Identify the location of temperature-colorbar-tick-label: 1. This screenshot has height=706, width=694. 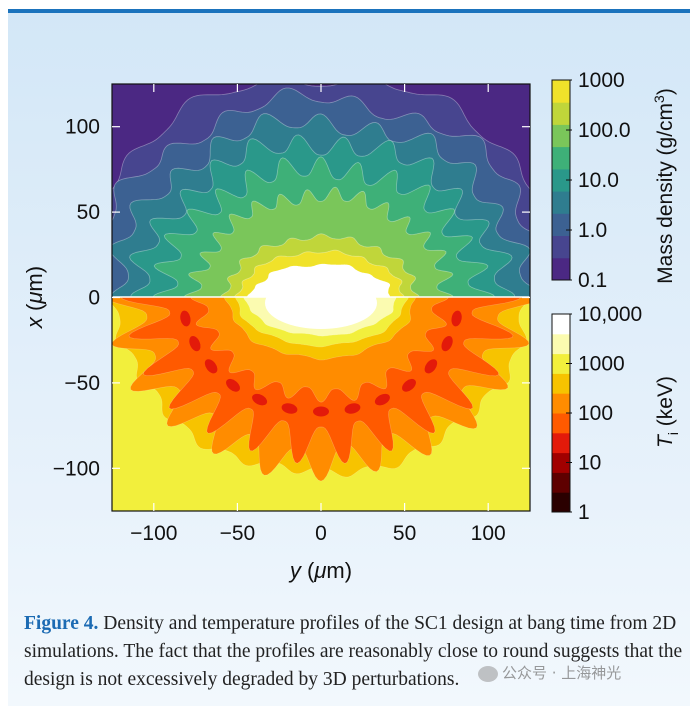
(584, 512).